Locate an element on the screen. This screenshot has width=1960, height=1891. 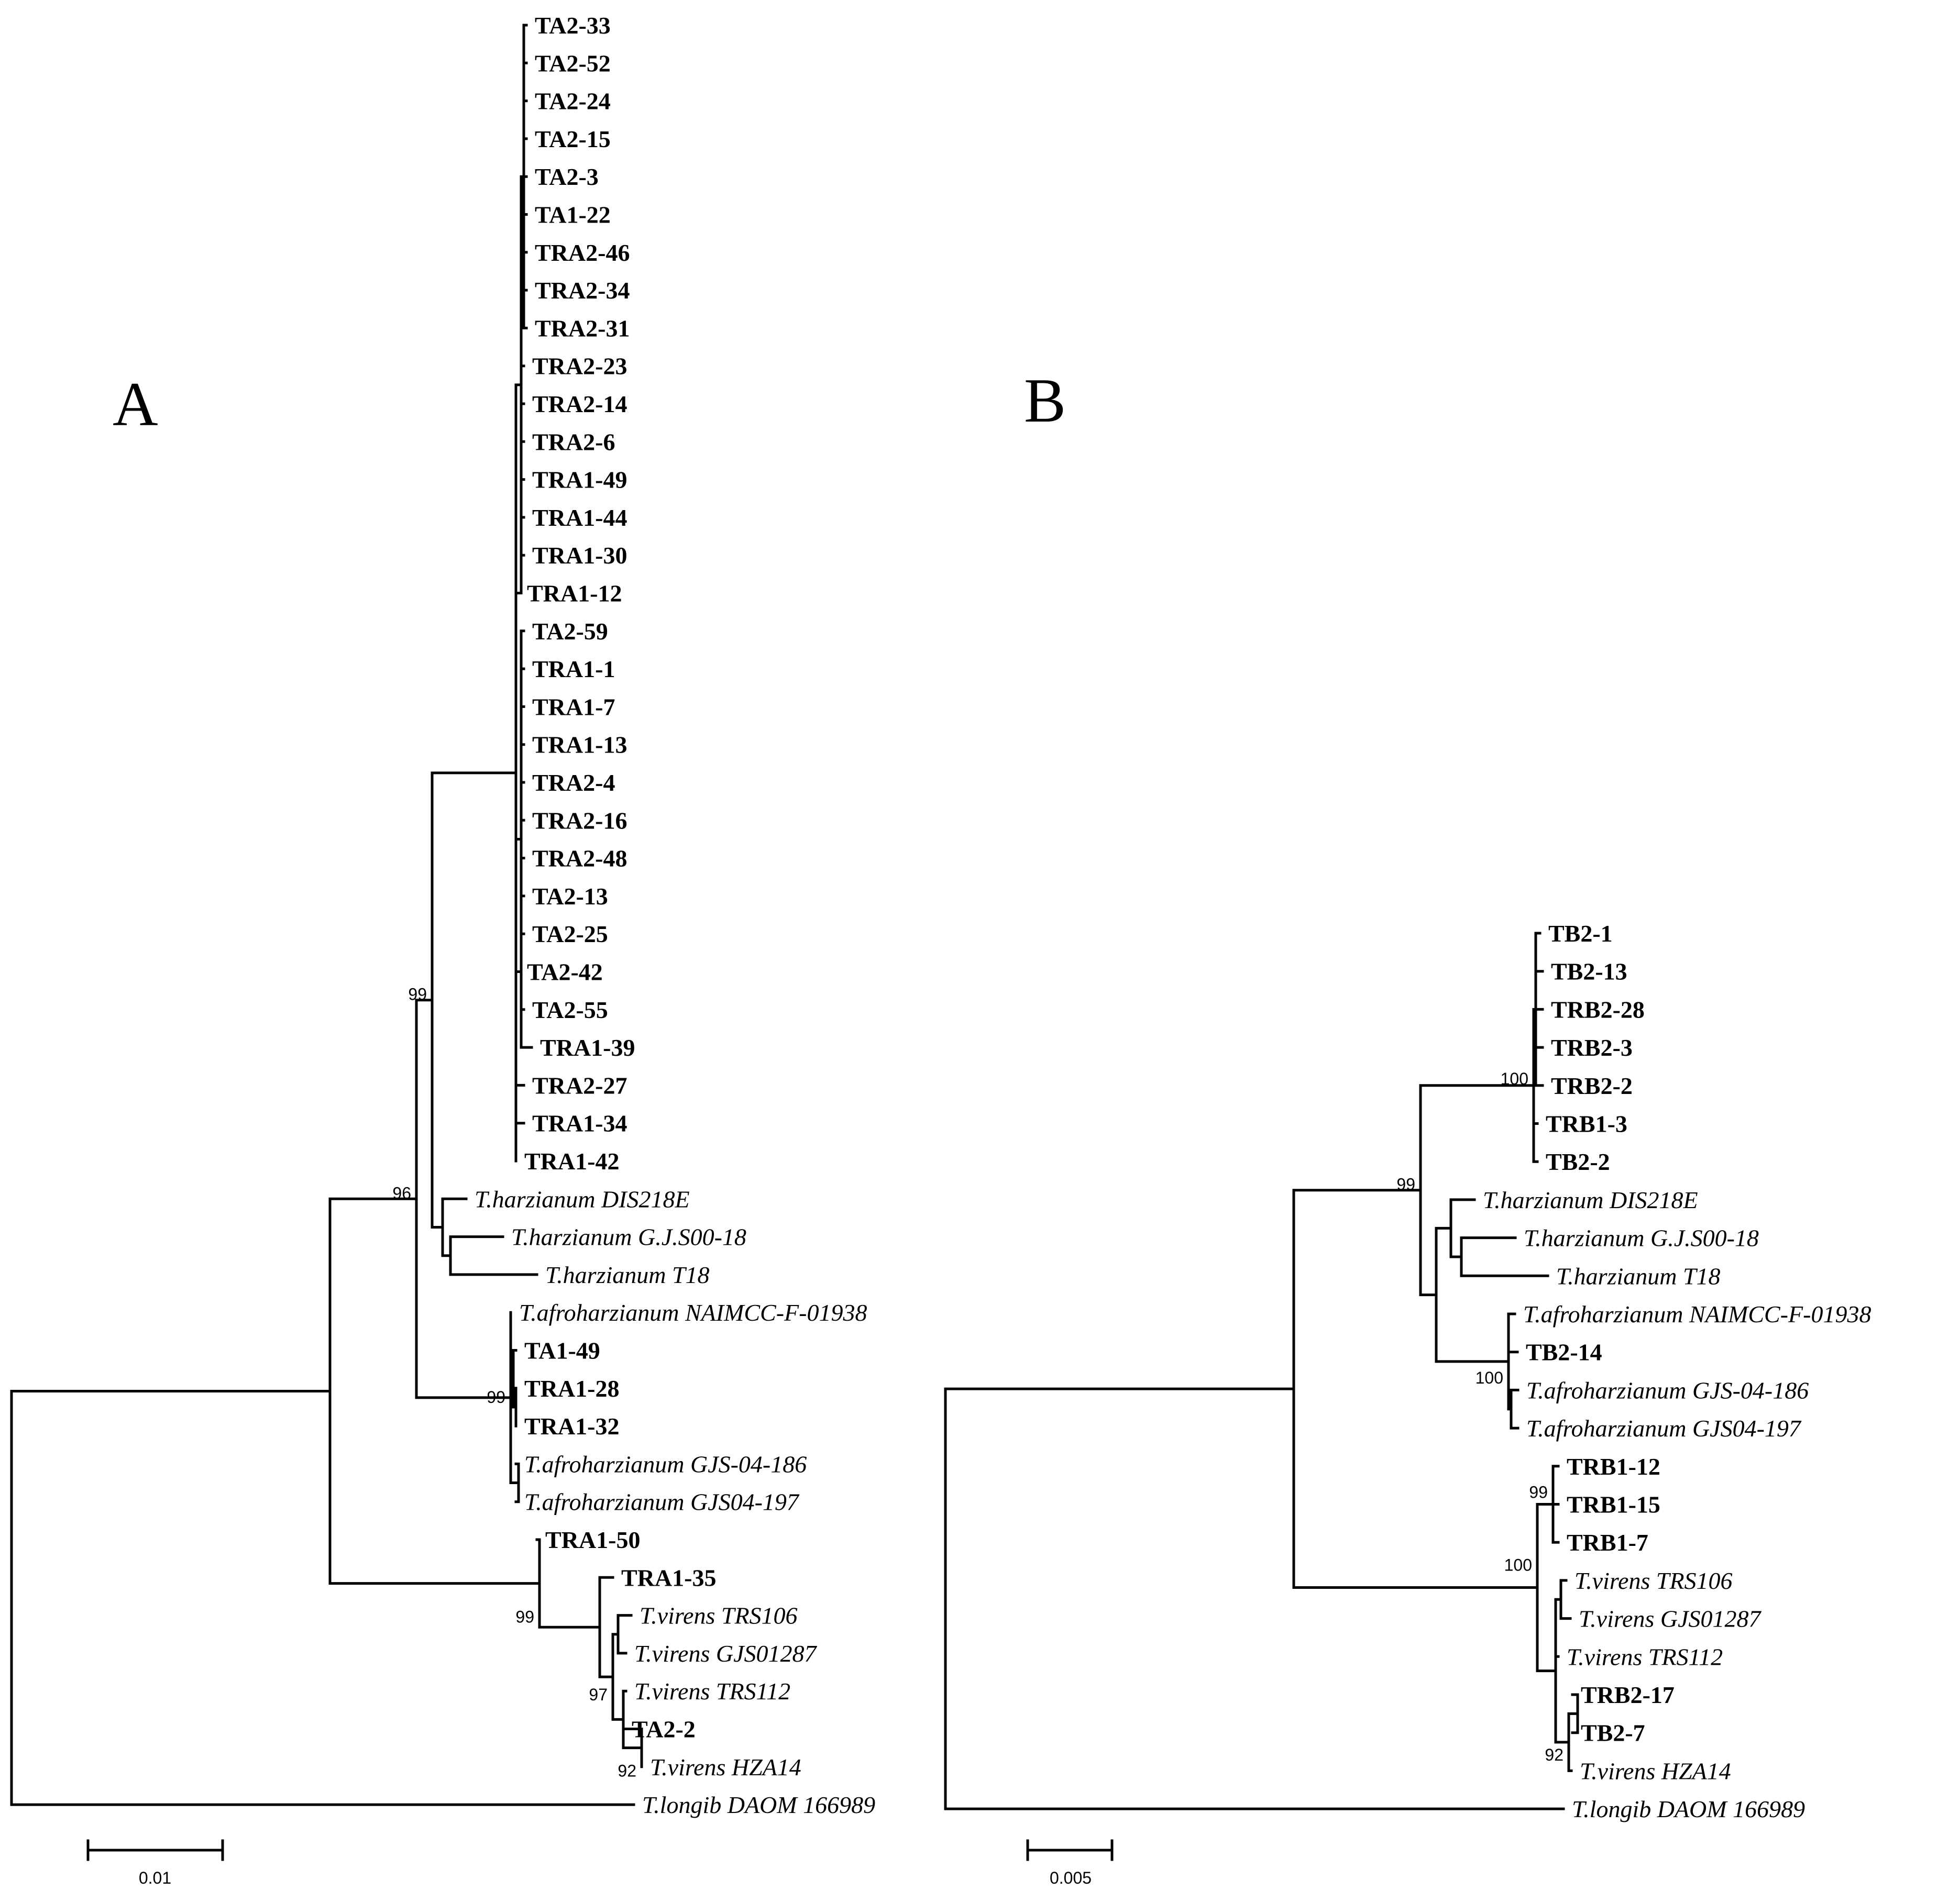
taxon-tra1-7: TRA1-7 is located at coordinates (573, 706).